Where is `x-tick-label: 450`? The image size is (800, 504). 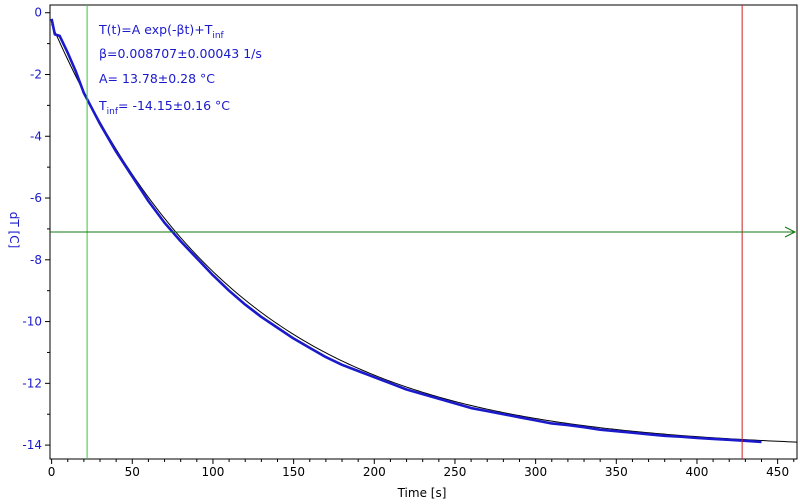
x-tick-label: 450 is located at coordinates (777, 472).